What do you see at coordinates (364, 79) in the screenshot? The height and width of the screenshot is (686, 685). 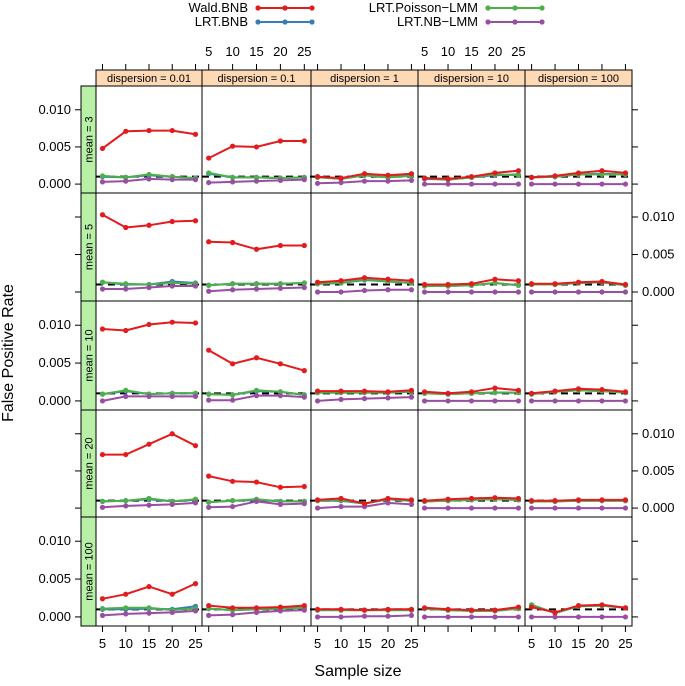 I see `column-strip-label: dispersion = 1` at bounding box center [364, 79].